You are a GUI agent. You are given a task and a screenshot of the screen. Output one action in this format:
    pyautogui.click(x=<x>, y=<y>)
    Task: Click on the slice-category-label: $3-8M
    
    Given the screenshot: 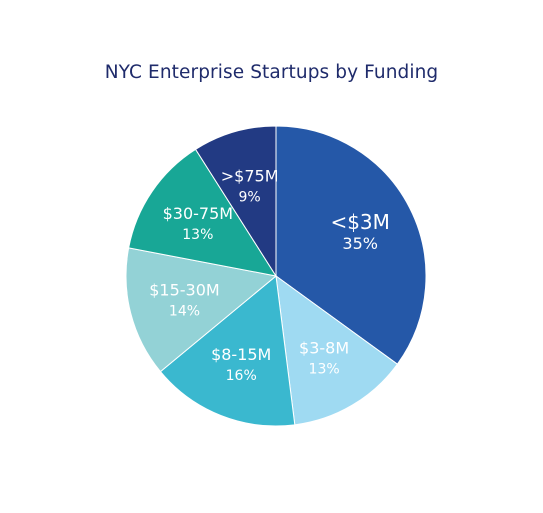 What is the action you would take?
    pyautogui.click(x=324, y=347)
    